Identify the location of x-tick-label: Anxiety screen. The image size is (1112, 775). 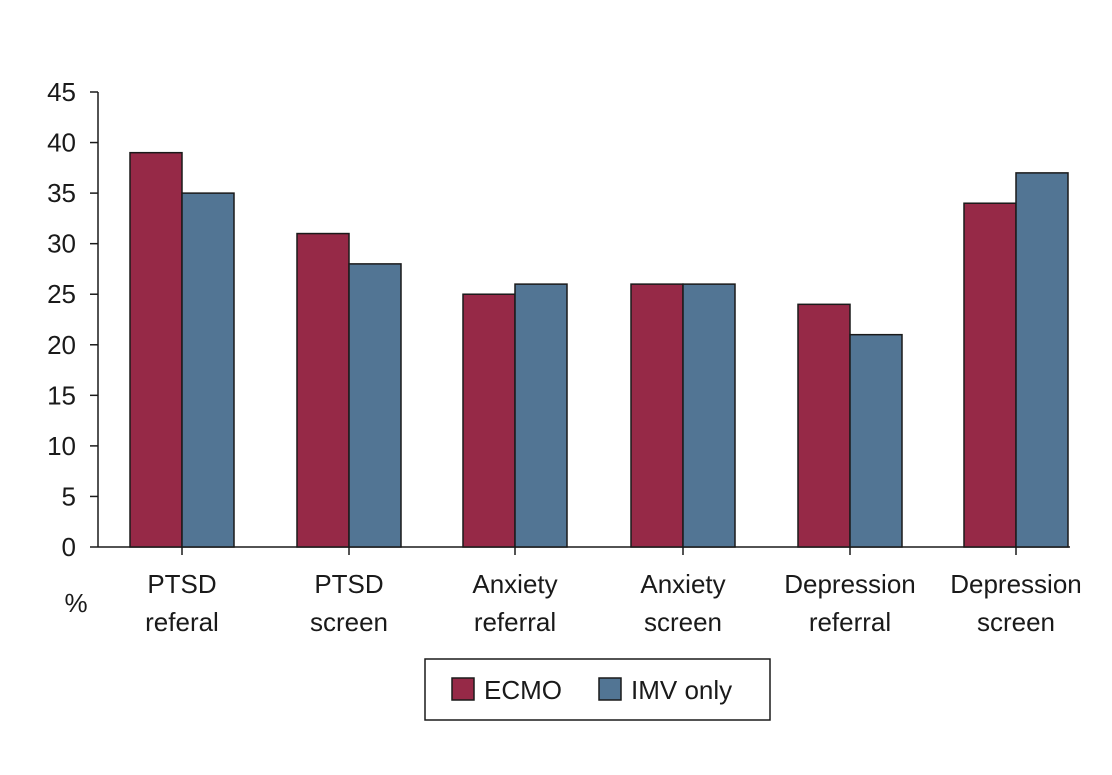
(682, 603).